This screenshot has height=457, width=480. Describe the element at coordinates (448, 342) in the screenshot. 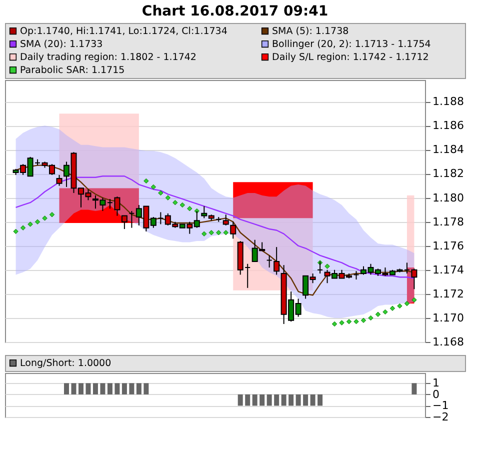

I see `y-tick-label: 1.168` at that location.